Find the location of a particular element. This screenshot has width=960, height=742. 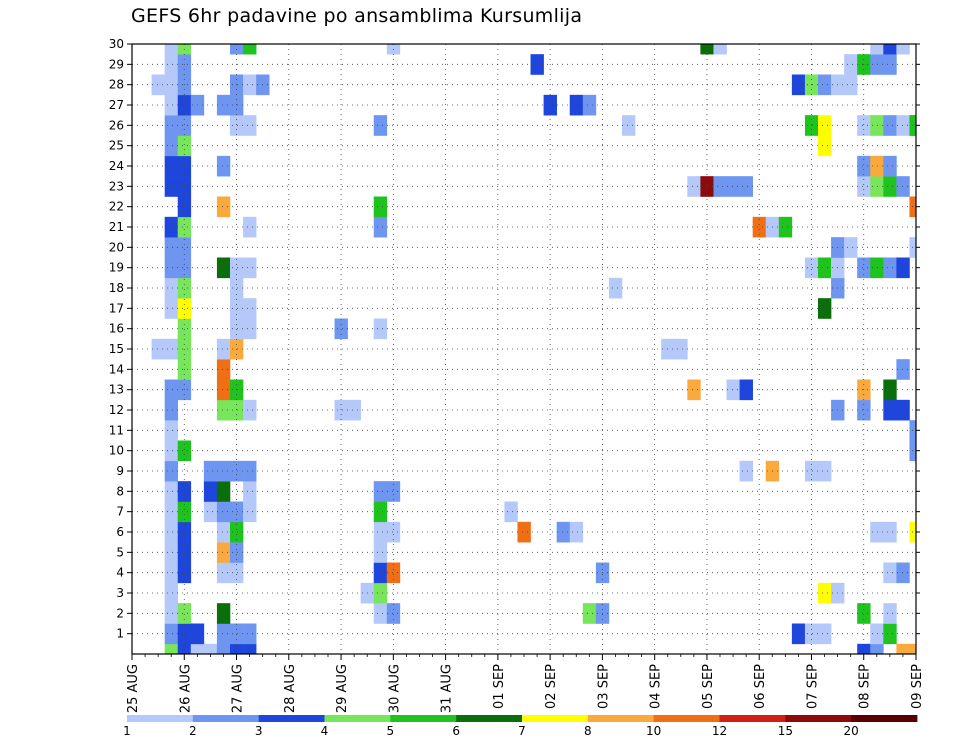

x-tick-label: 27 AUG is located at coordinates (238, 688).